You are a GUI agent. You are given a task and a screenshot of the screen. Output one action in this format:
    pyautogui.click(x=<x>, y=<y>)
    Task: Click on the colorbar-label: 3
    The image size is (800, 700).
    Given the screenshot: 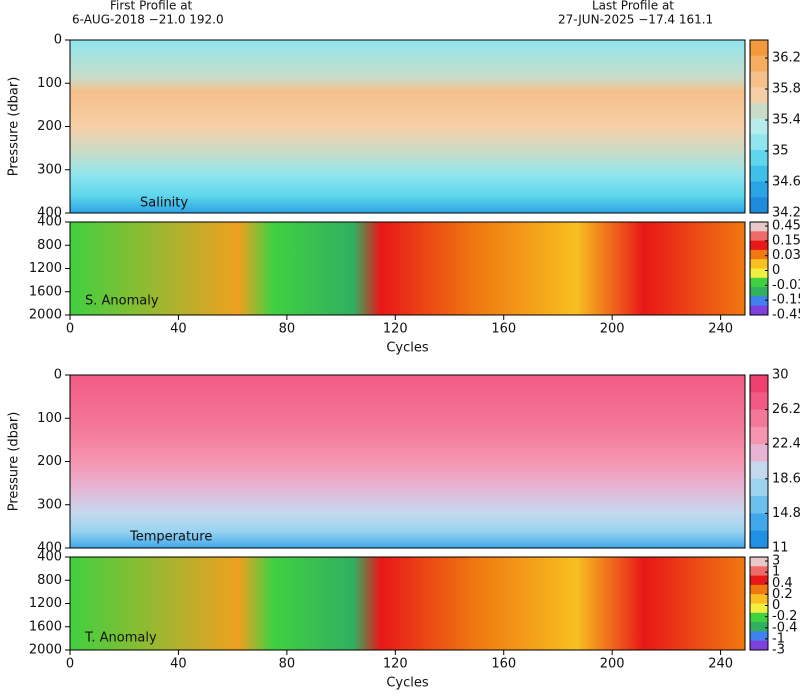 What is the action you would take?
    pyautogui.click(x=776, y=561)
    